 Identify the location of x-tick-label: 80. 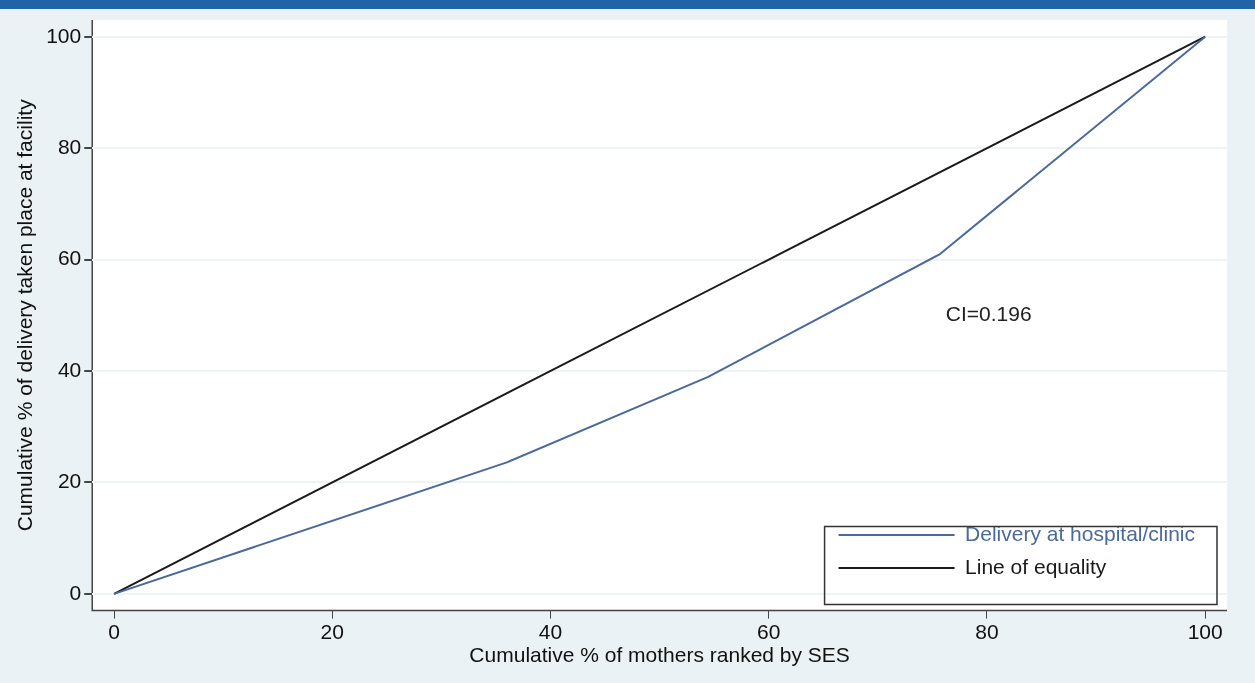
(987, 631).